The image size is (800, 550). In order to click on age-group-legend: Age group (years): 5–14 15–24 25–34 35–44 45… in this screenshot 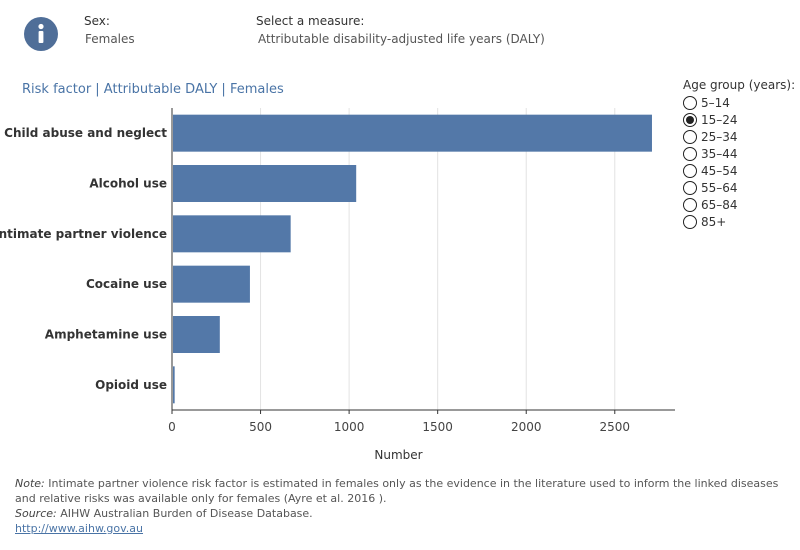, I will do `click(739, 154)`.